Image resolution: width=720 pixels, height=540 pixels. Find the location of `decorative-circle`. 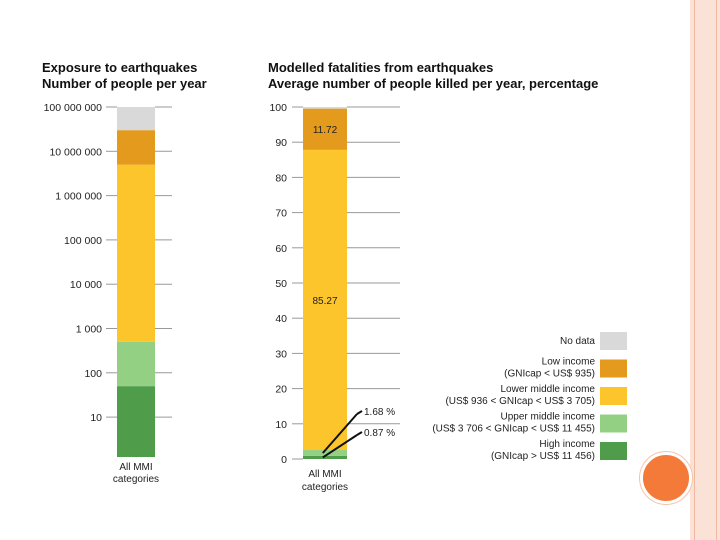

decorative-circle is located at coordinates (666, 478).